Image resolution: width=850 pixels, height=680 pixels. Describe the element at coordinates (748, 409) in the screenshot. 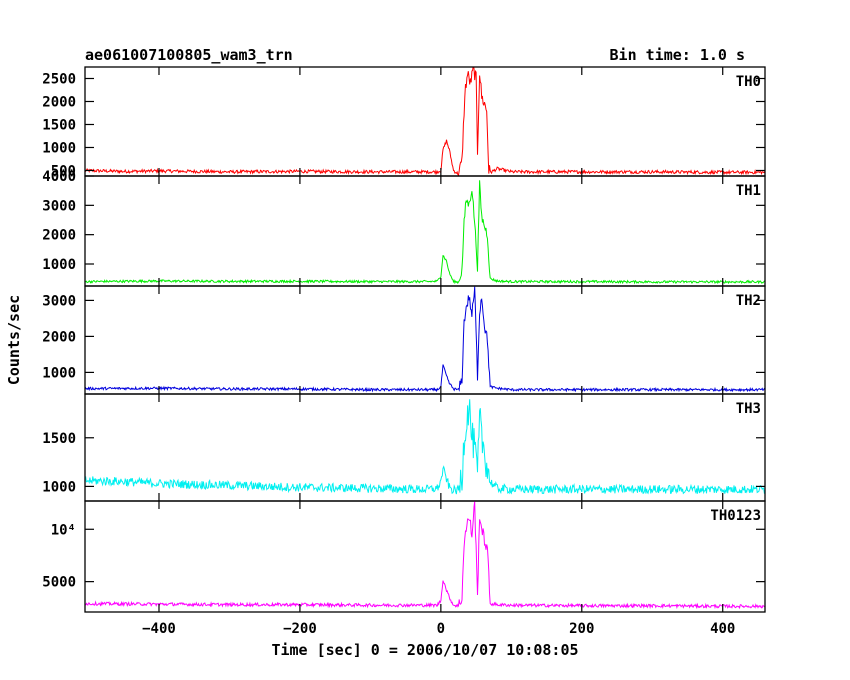

I see `panel-label-th3: TH3` at that location.